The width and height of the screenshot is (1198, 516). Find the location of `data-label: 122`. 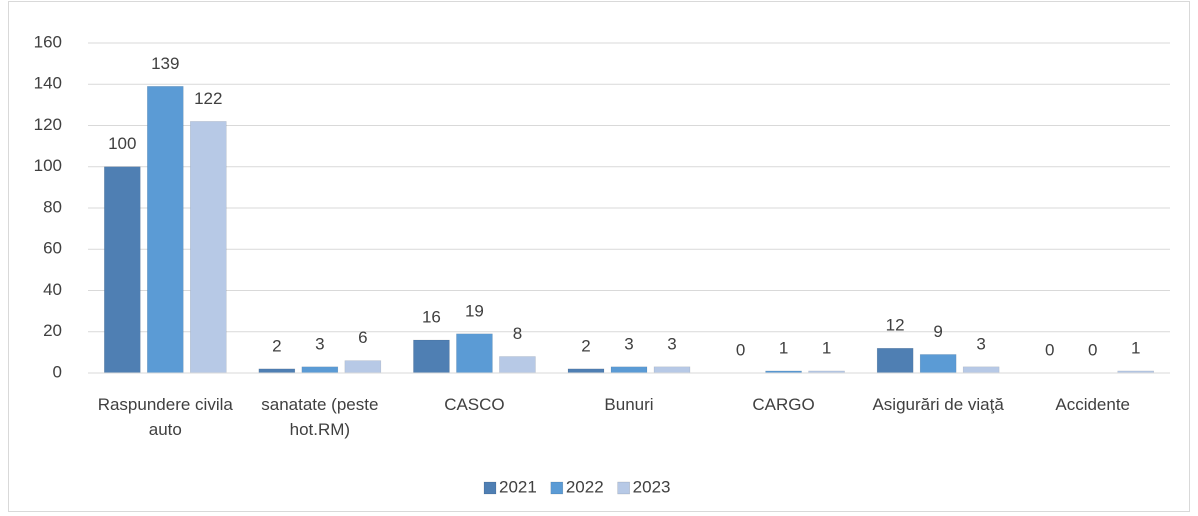

data-label: 122 is located at coordinates (208, 98).